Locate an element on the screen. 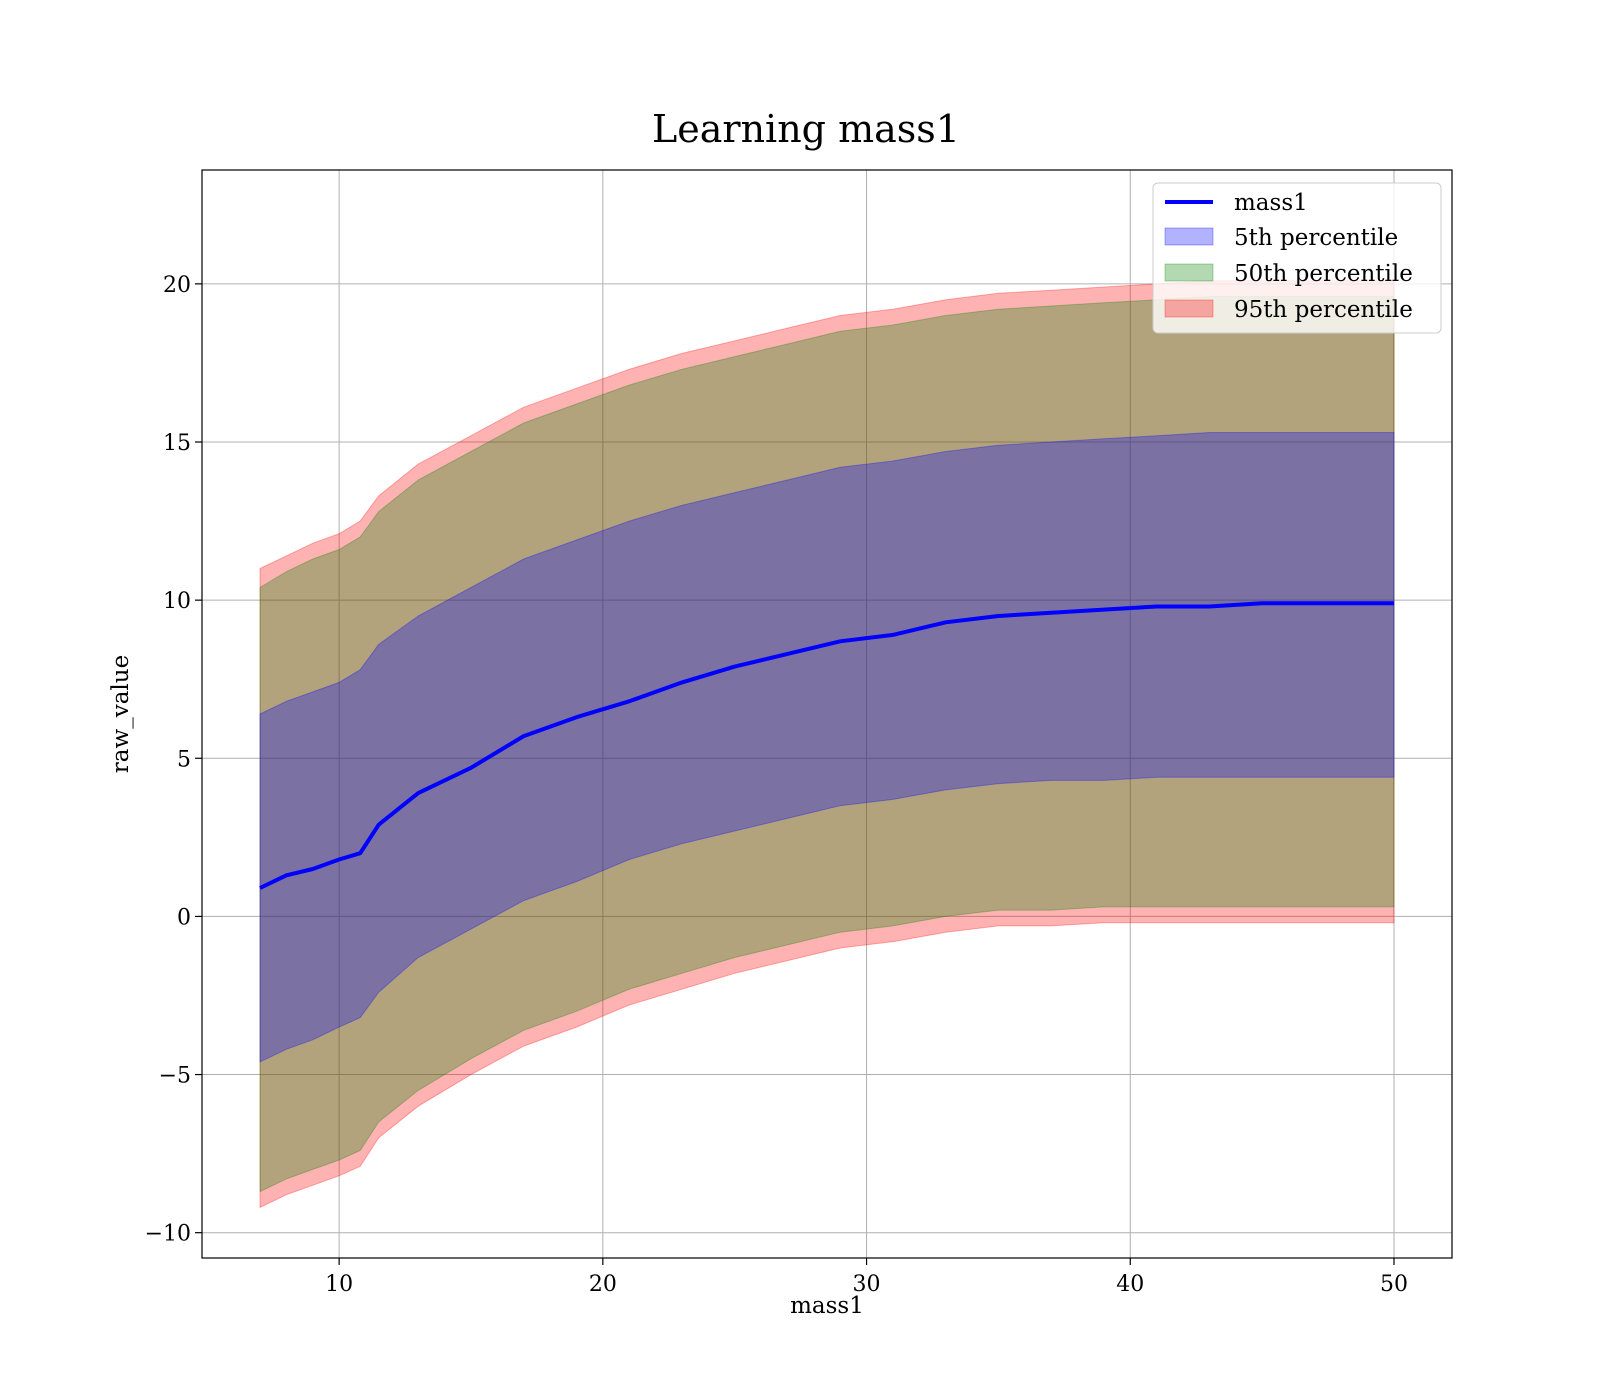 Image resolution: width=1600 pixels, height=1400 pixels. legend-swatch-50th is located at coordinates (1189, 272).